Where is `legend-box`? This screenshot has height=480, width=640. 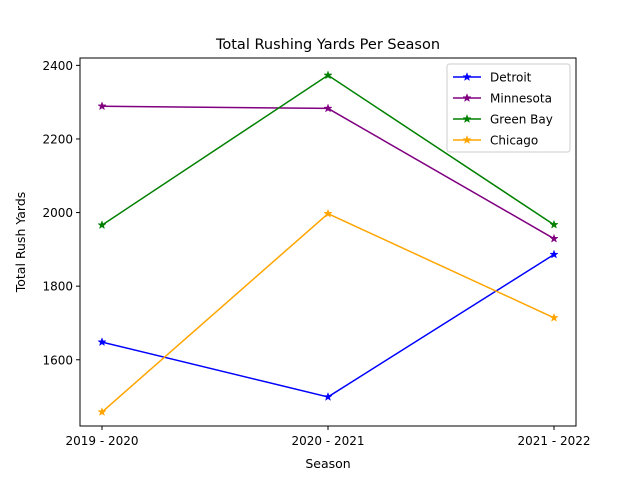 legend-box is located at coordinates (508, 108).